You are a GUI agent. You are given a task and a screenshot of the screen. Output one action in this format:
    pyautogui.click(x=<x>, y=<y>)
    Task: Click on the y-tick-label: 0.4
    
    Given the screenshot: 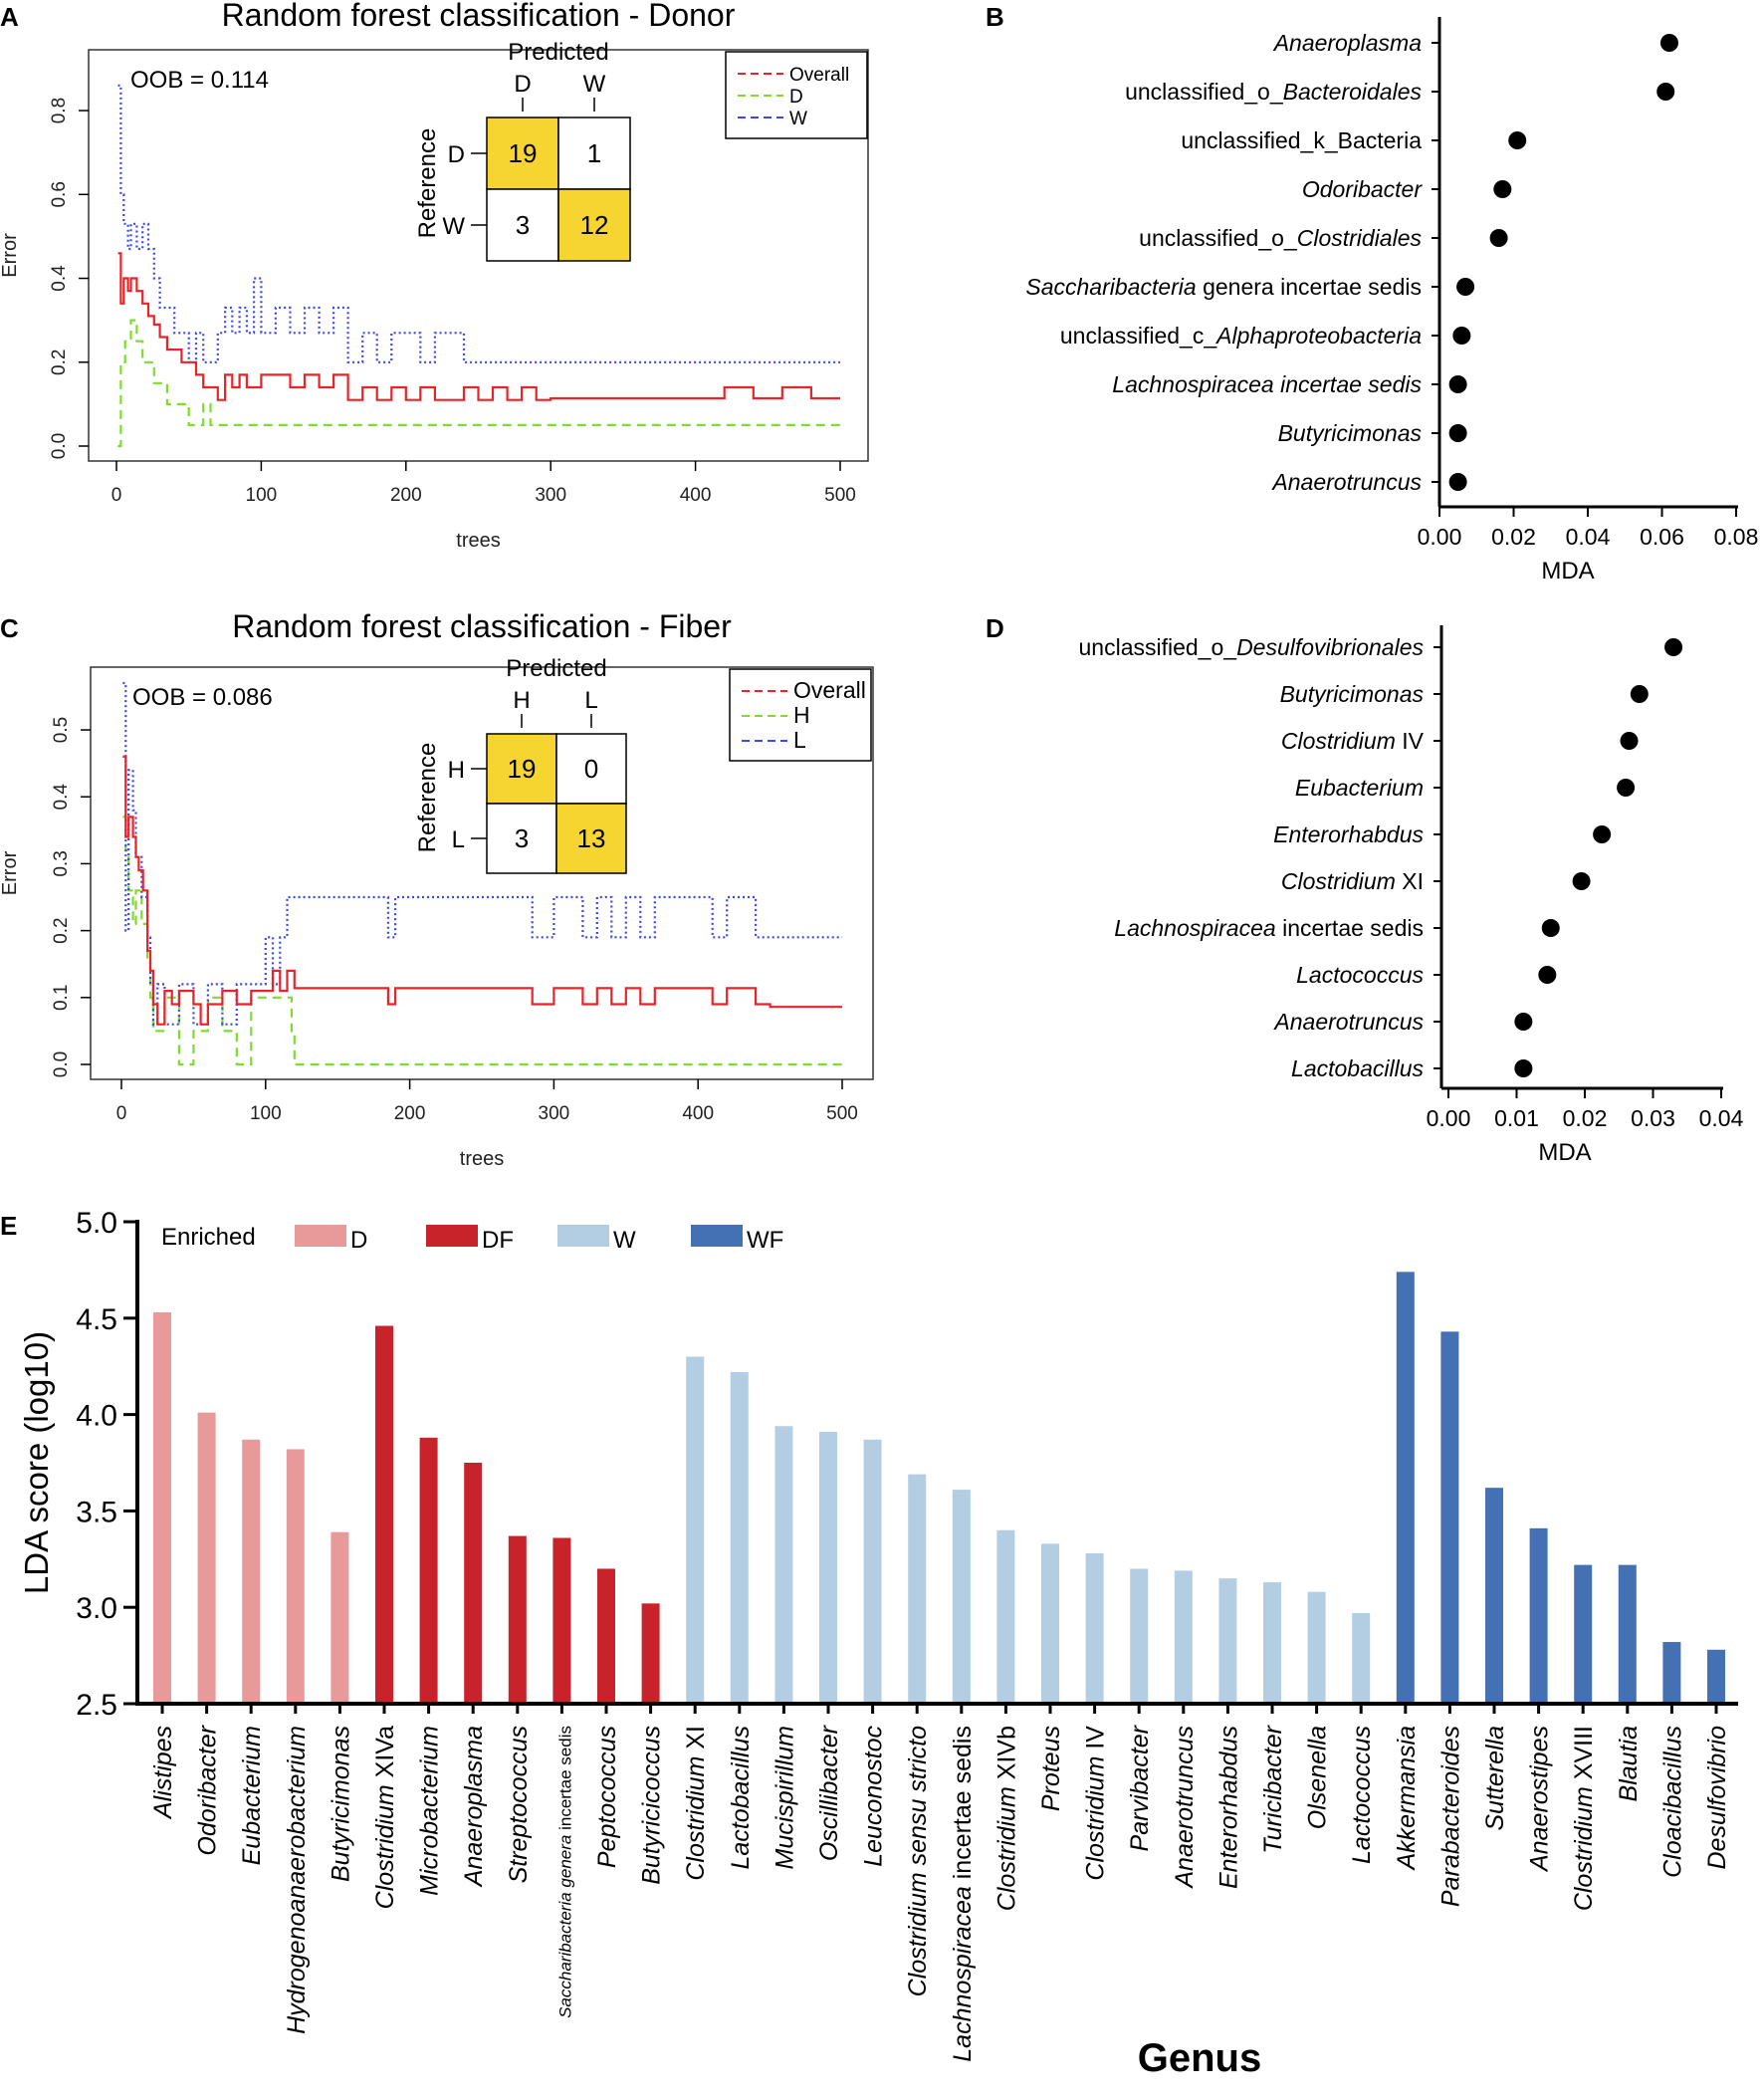 What is the action you would take?
    pyautogui.click(x=62, y=797)
    